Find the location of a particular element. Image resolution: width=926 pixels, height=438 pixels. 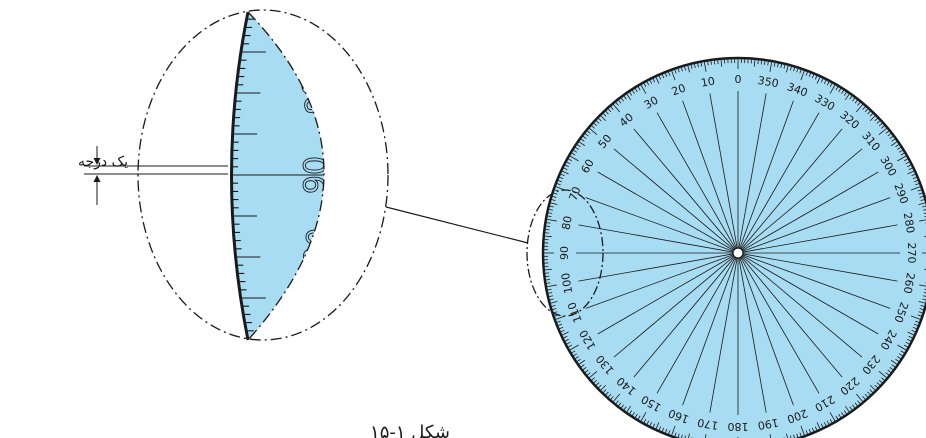

degree-marker is located at coordinates (156, 175).